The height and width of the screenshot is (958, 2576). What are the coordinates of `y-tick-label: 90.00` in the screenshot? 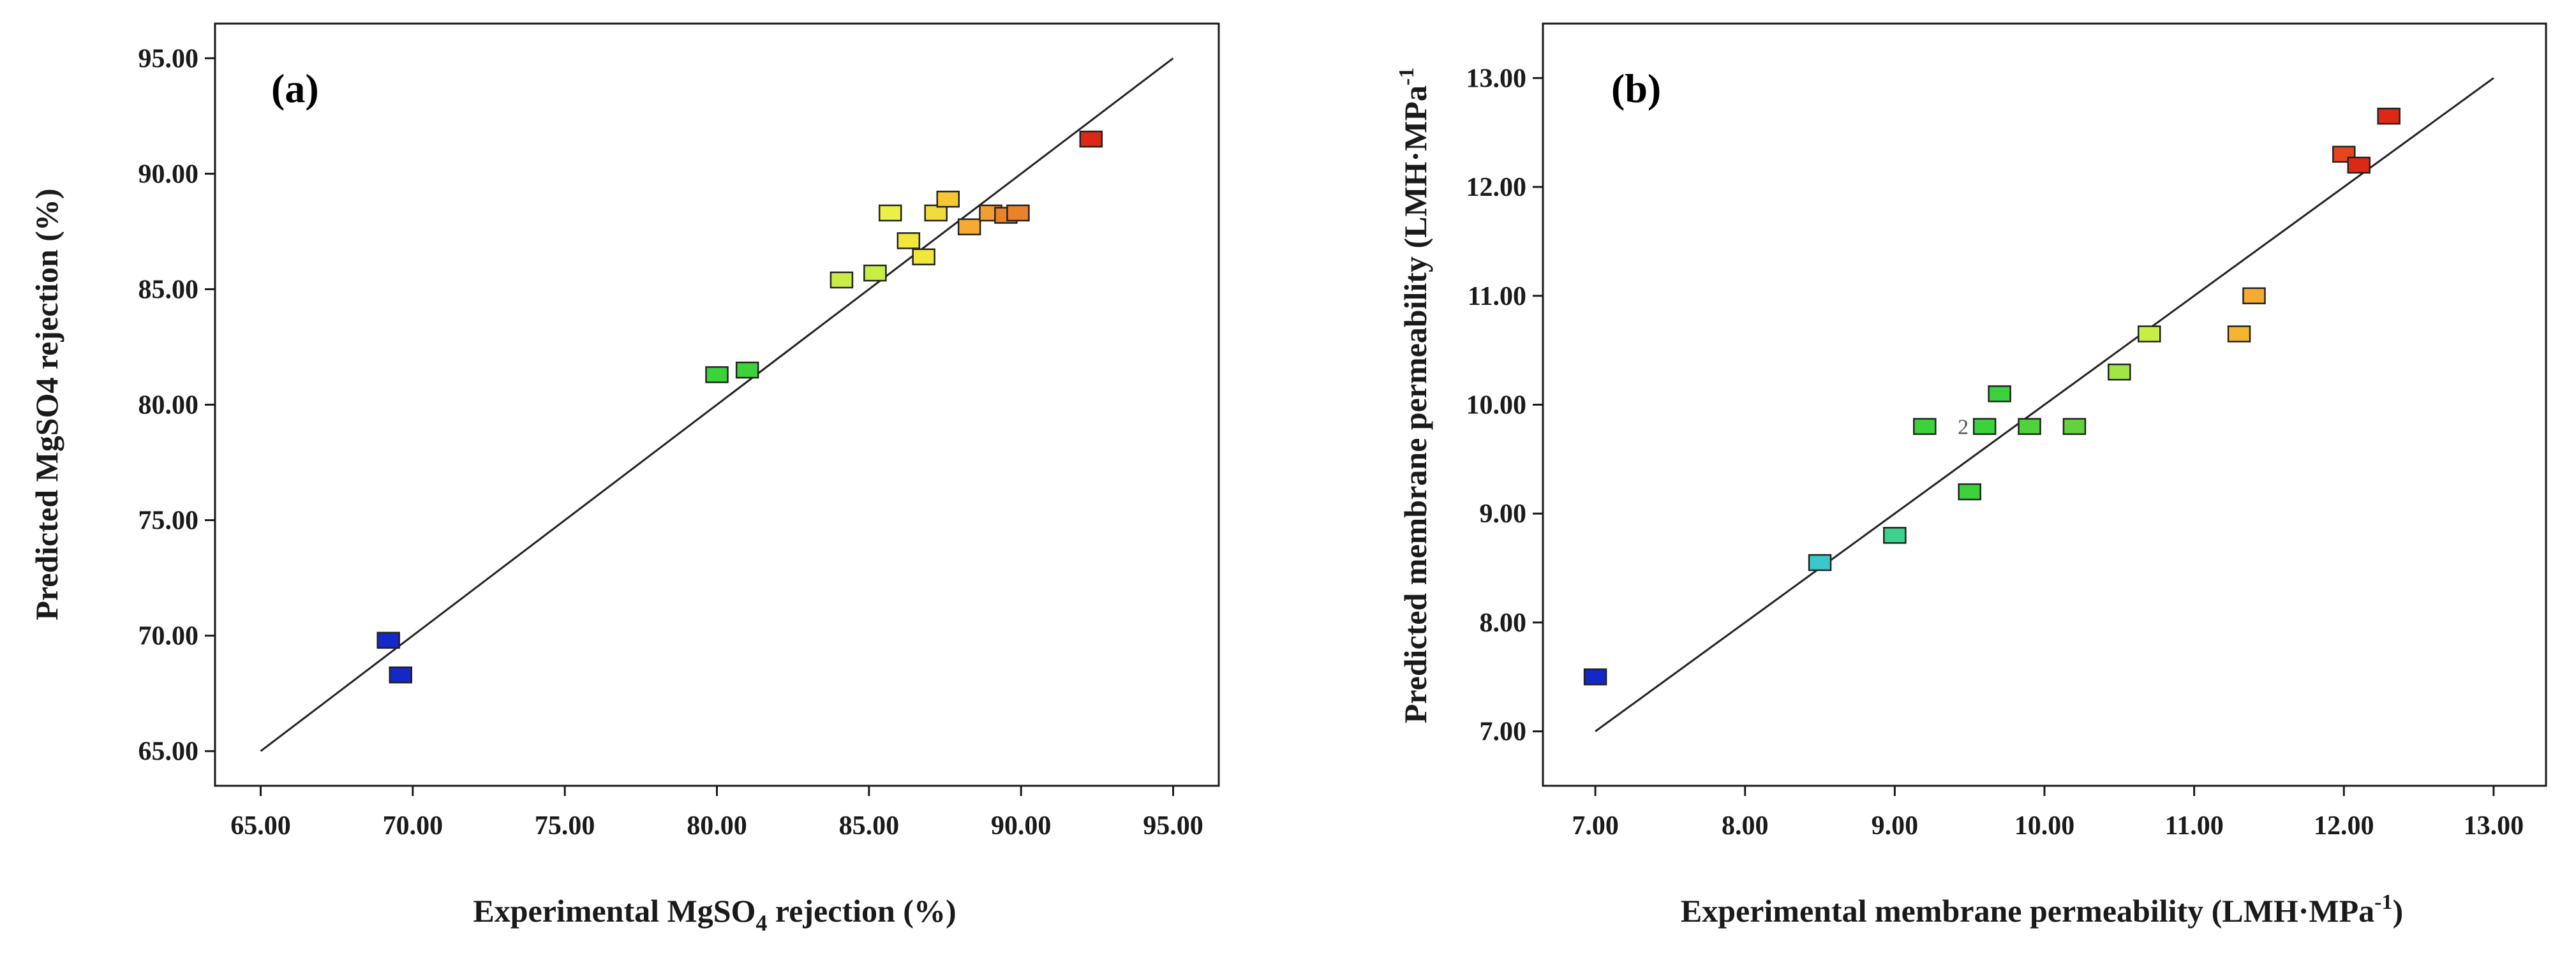 It's located at (168, 174).